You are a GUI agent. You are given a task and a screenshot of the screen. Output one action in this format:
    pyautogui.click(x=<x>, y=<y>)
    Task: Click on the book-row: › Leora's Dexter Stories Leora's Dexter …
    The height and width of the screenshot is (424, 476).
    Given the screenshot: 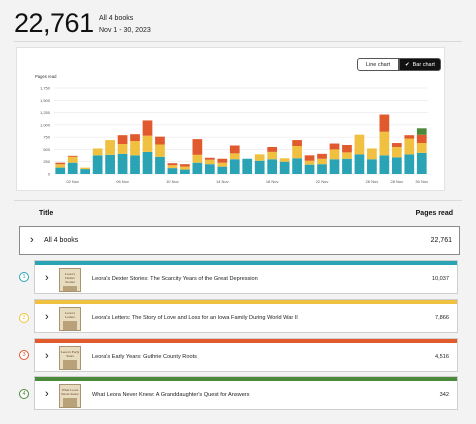 What is the action you would take?
    pyautogui.click(x=246, y=277)
    